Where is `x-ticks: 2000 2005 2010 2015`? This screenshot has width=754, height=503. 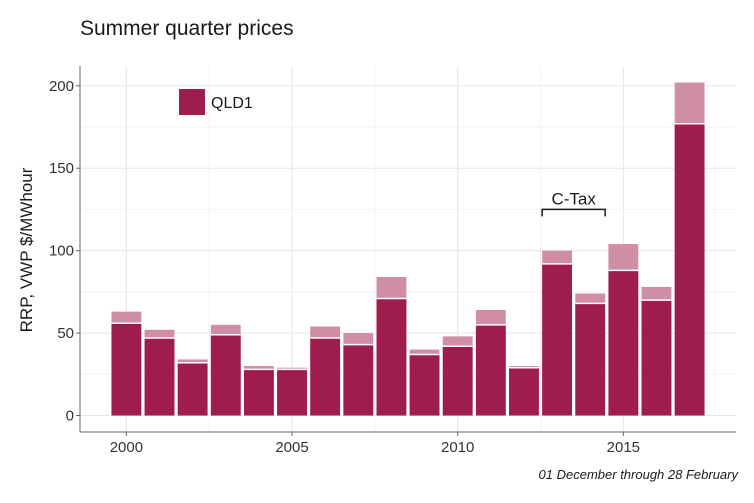
x-ticks: 2000 2005 2010 2015 is located at coordinates (375, 444).